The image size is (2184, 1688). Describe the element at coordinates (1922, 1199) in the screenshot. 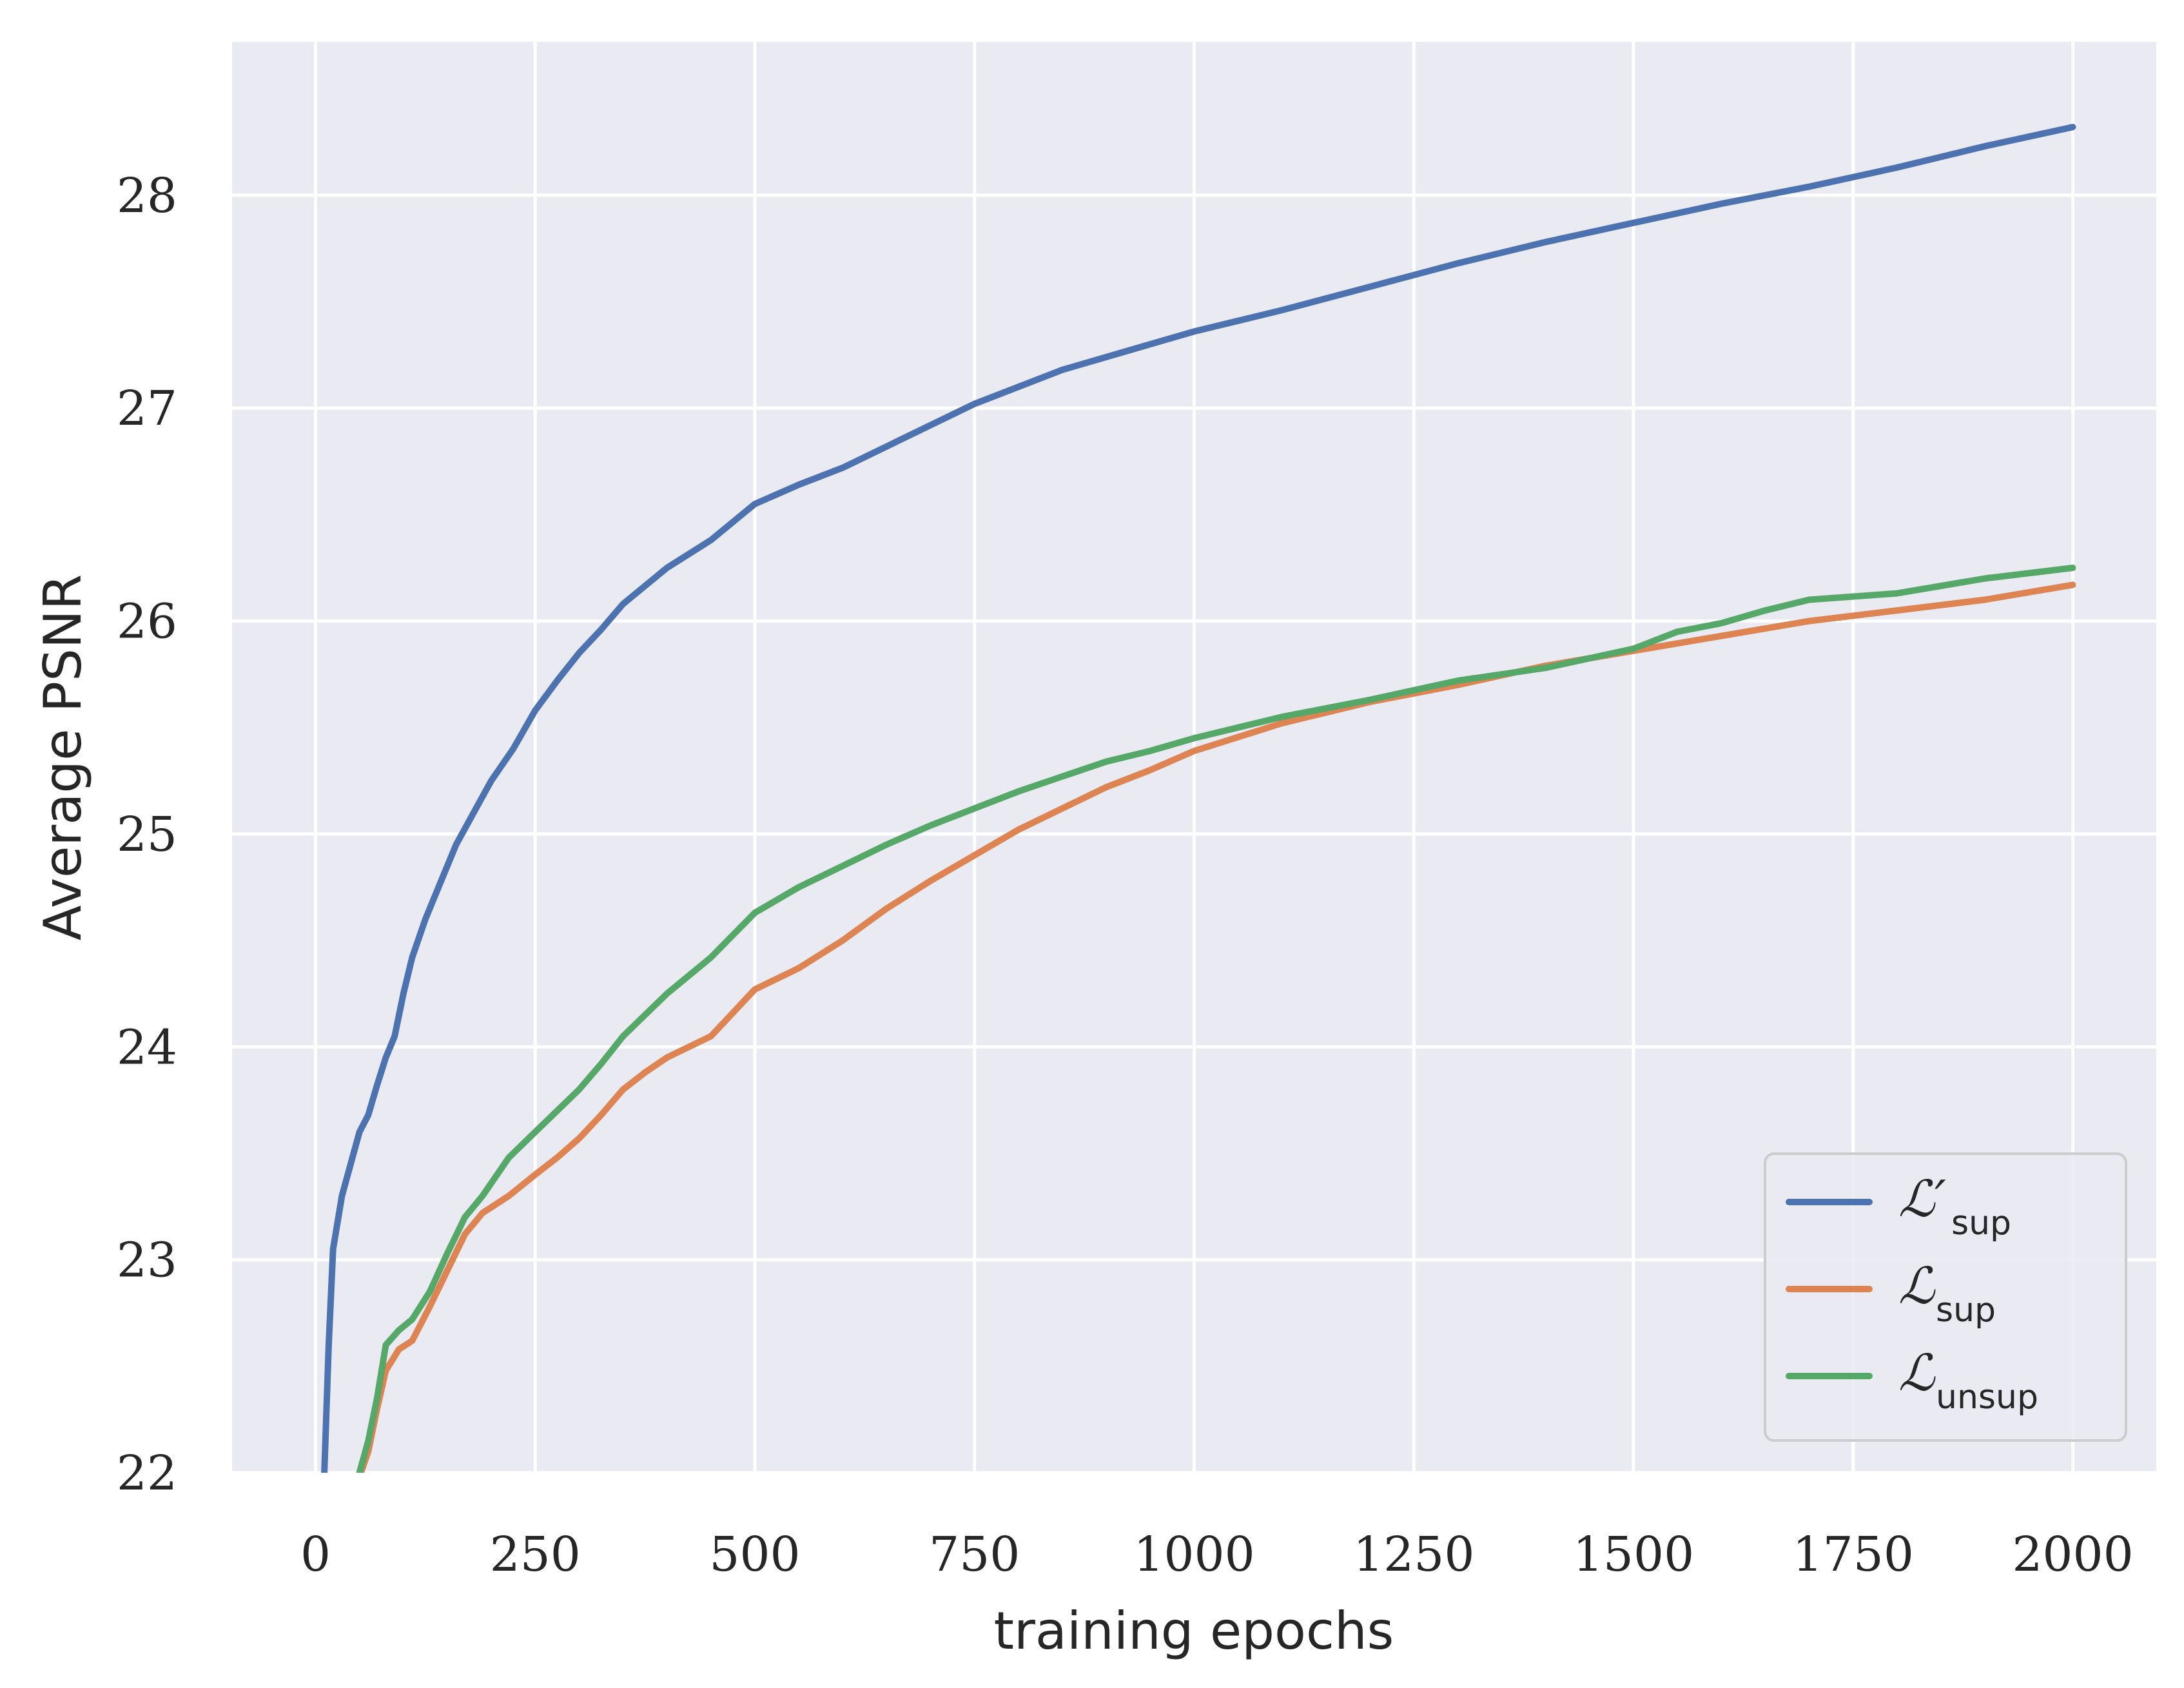

I see `legend-label: ℒ′` at that location.